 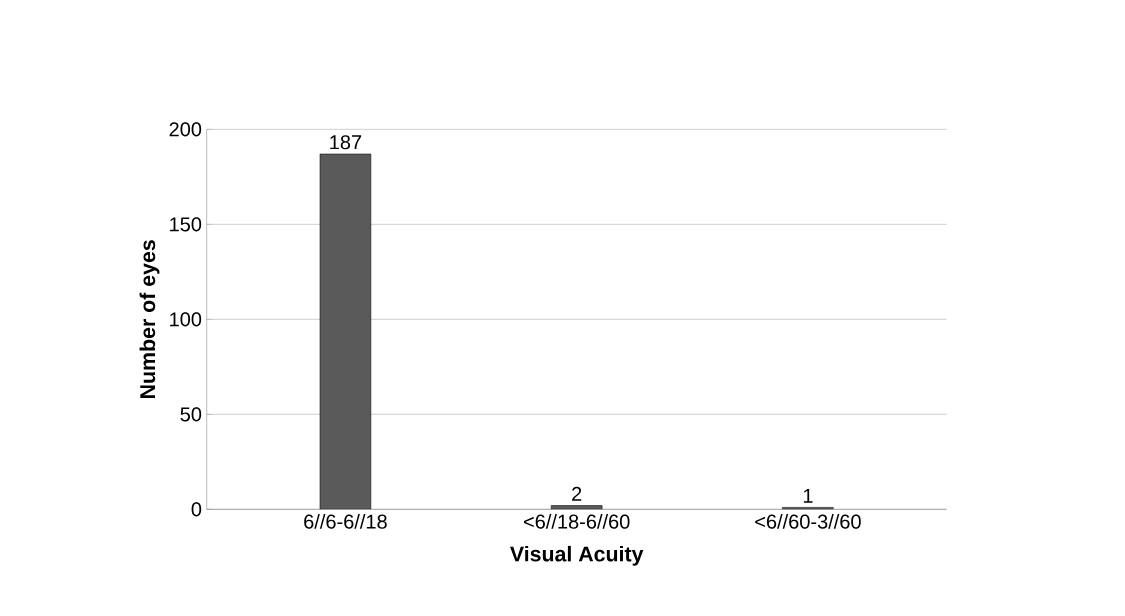 What do you see at coordinates (346, 142) in the screenshot?
I see `data-label: 187` at bounding box center [346, 142].